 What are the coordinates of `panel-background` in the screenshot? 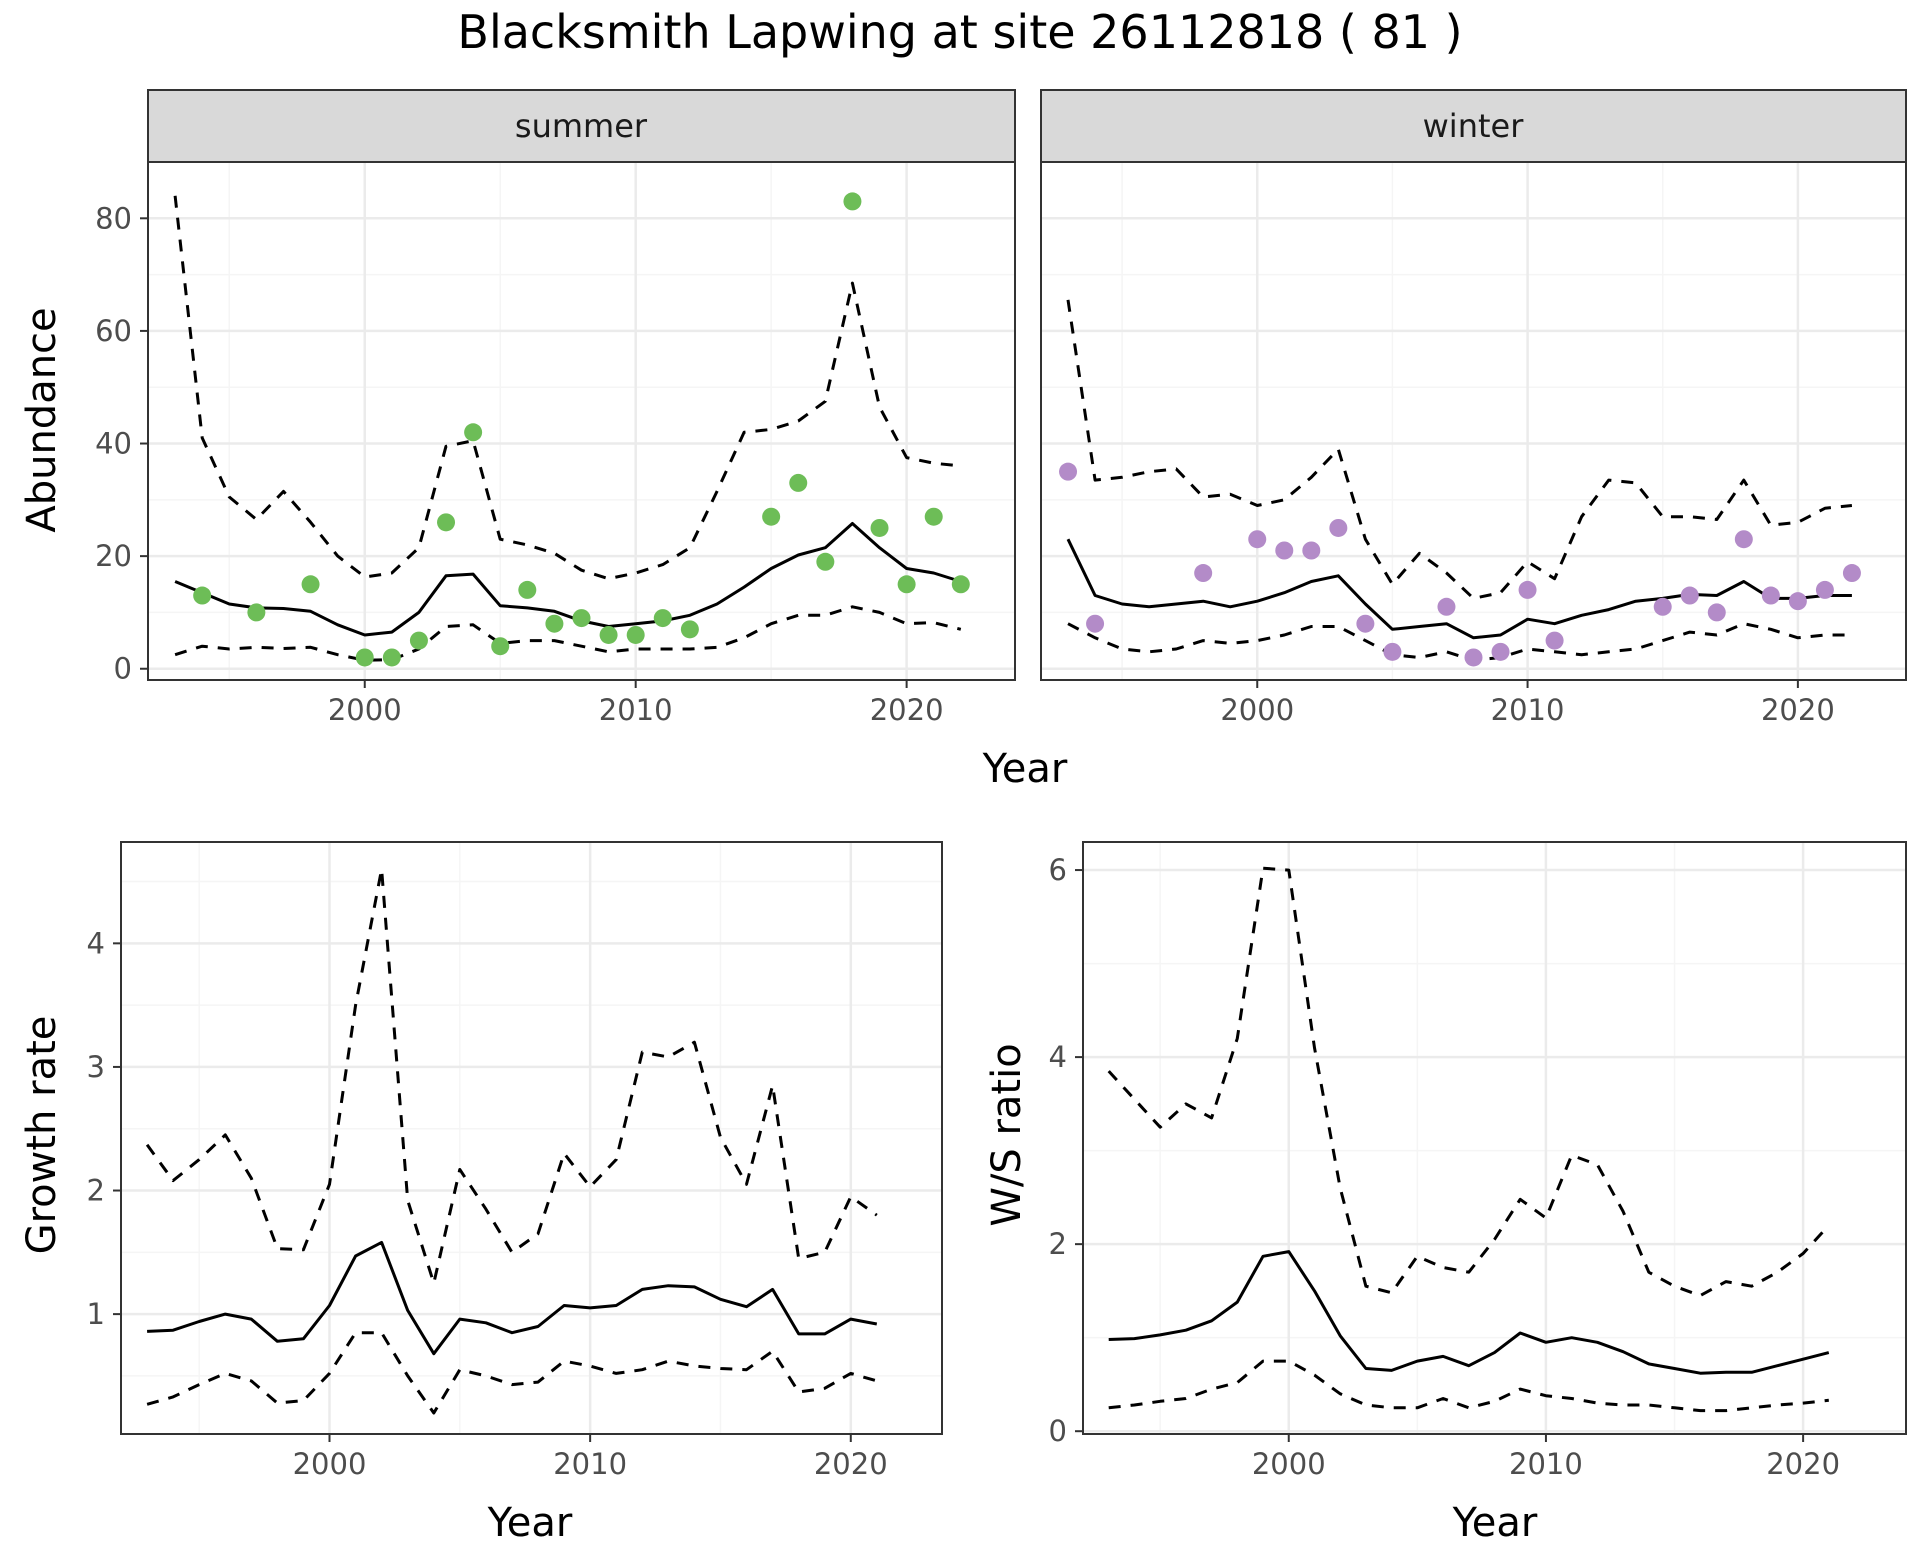 It's located at (581, 421).